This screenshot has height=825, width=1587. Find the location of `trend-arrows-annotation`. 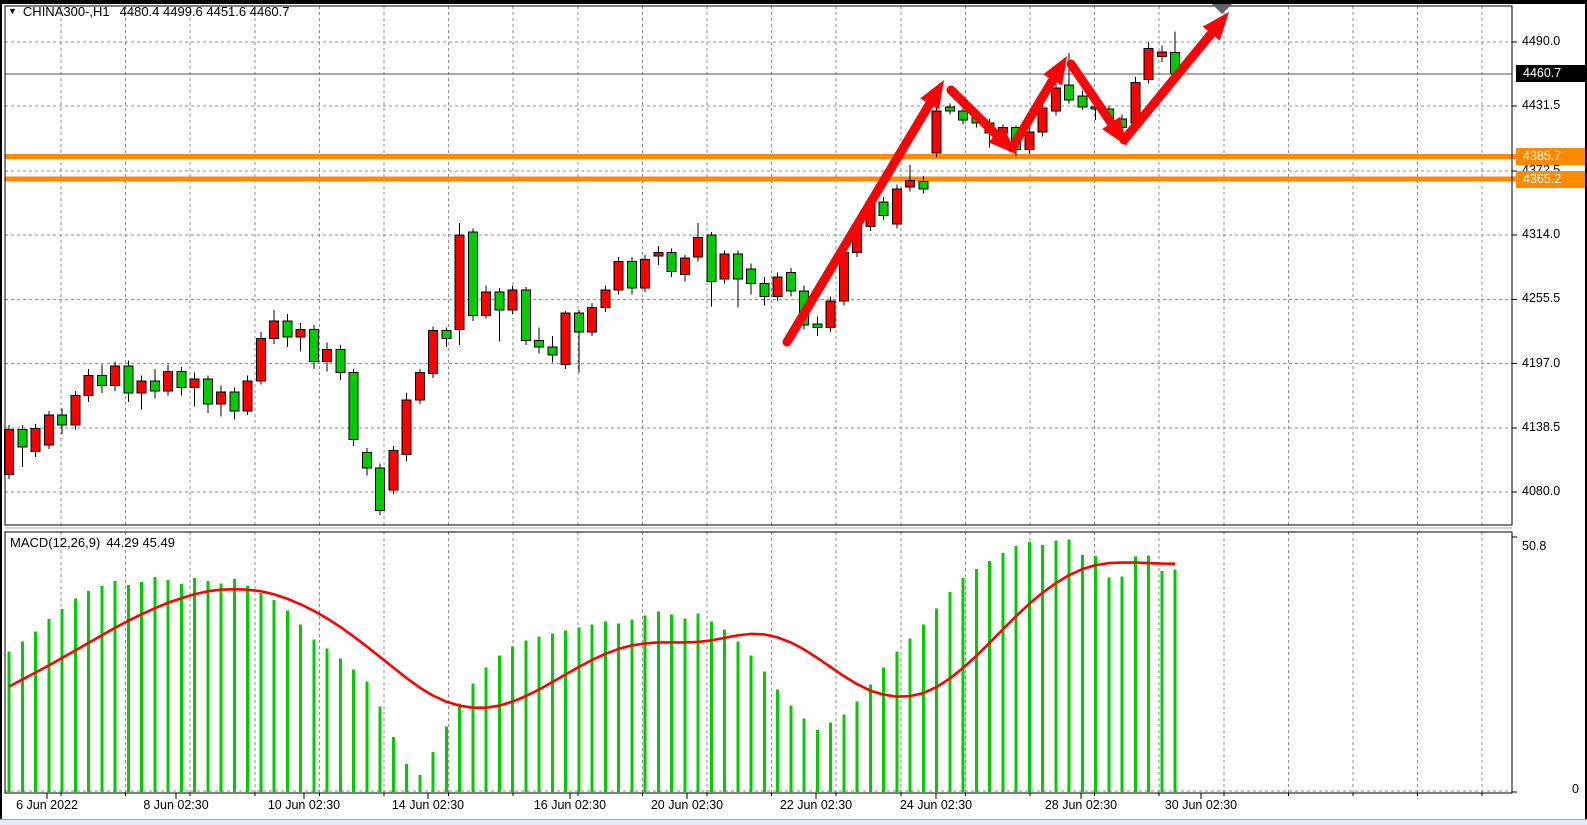

trend-arrows-annotation is located at coordinates (1005, 179).